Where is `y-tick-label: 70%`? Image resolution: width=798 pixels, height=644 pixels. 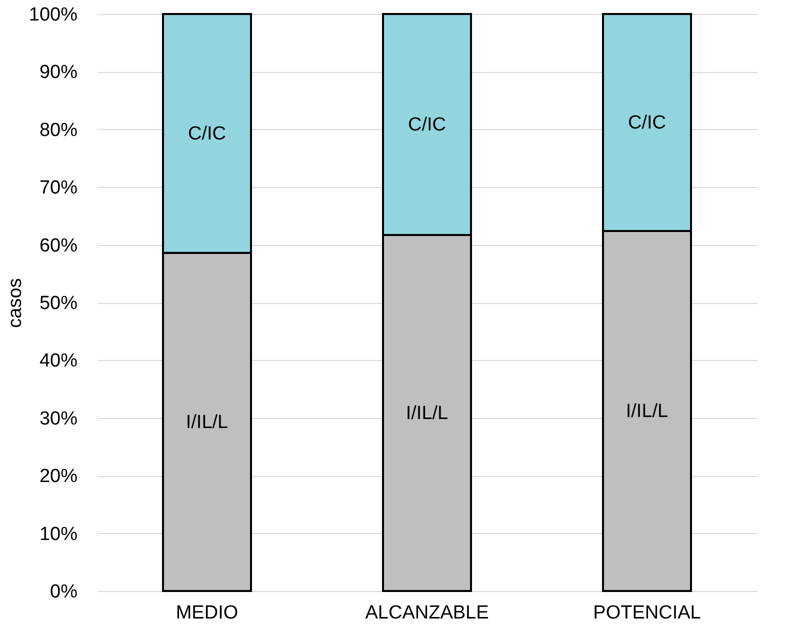 y-tick-label: 70% is located at coordinates (58, 188).